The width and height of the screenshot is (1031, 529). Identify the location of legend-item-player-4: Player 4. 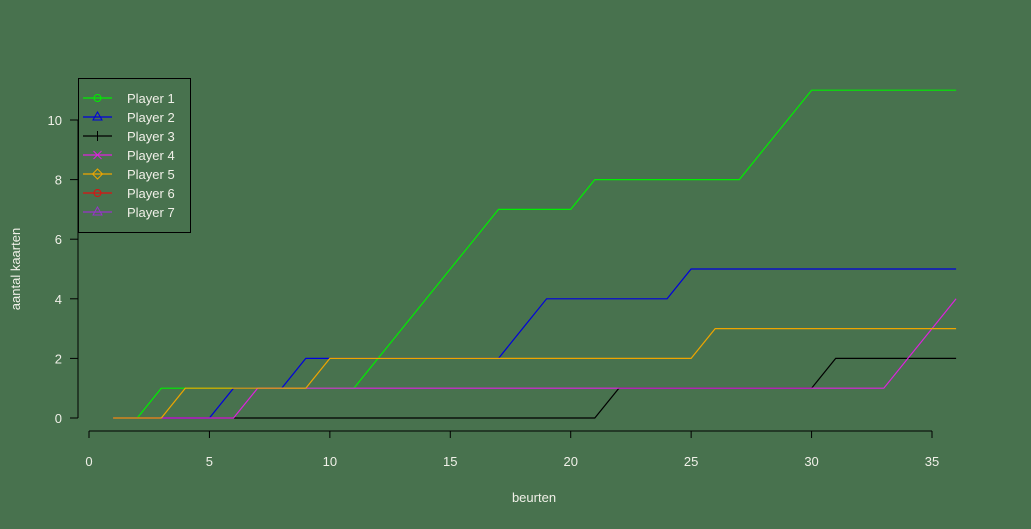
(129, 155).